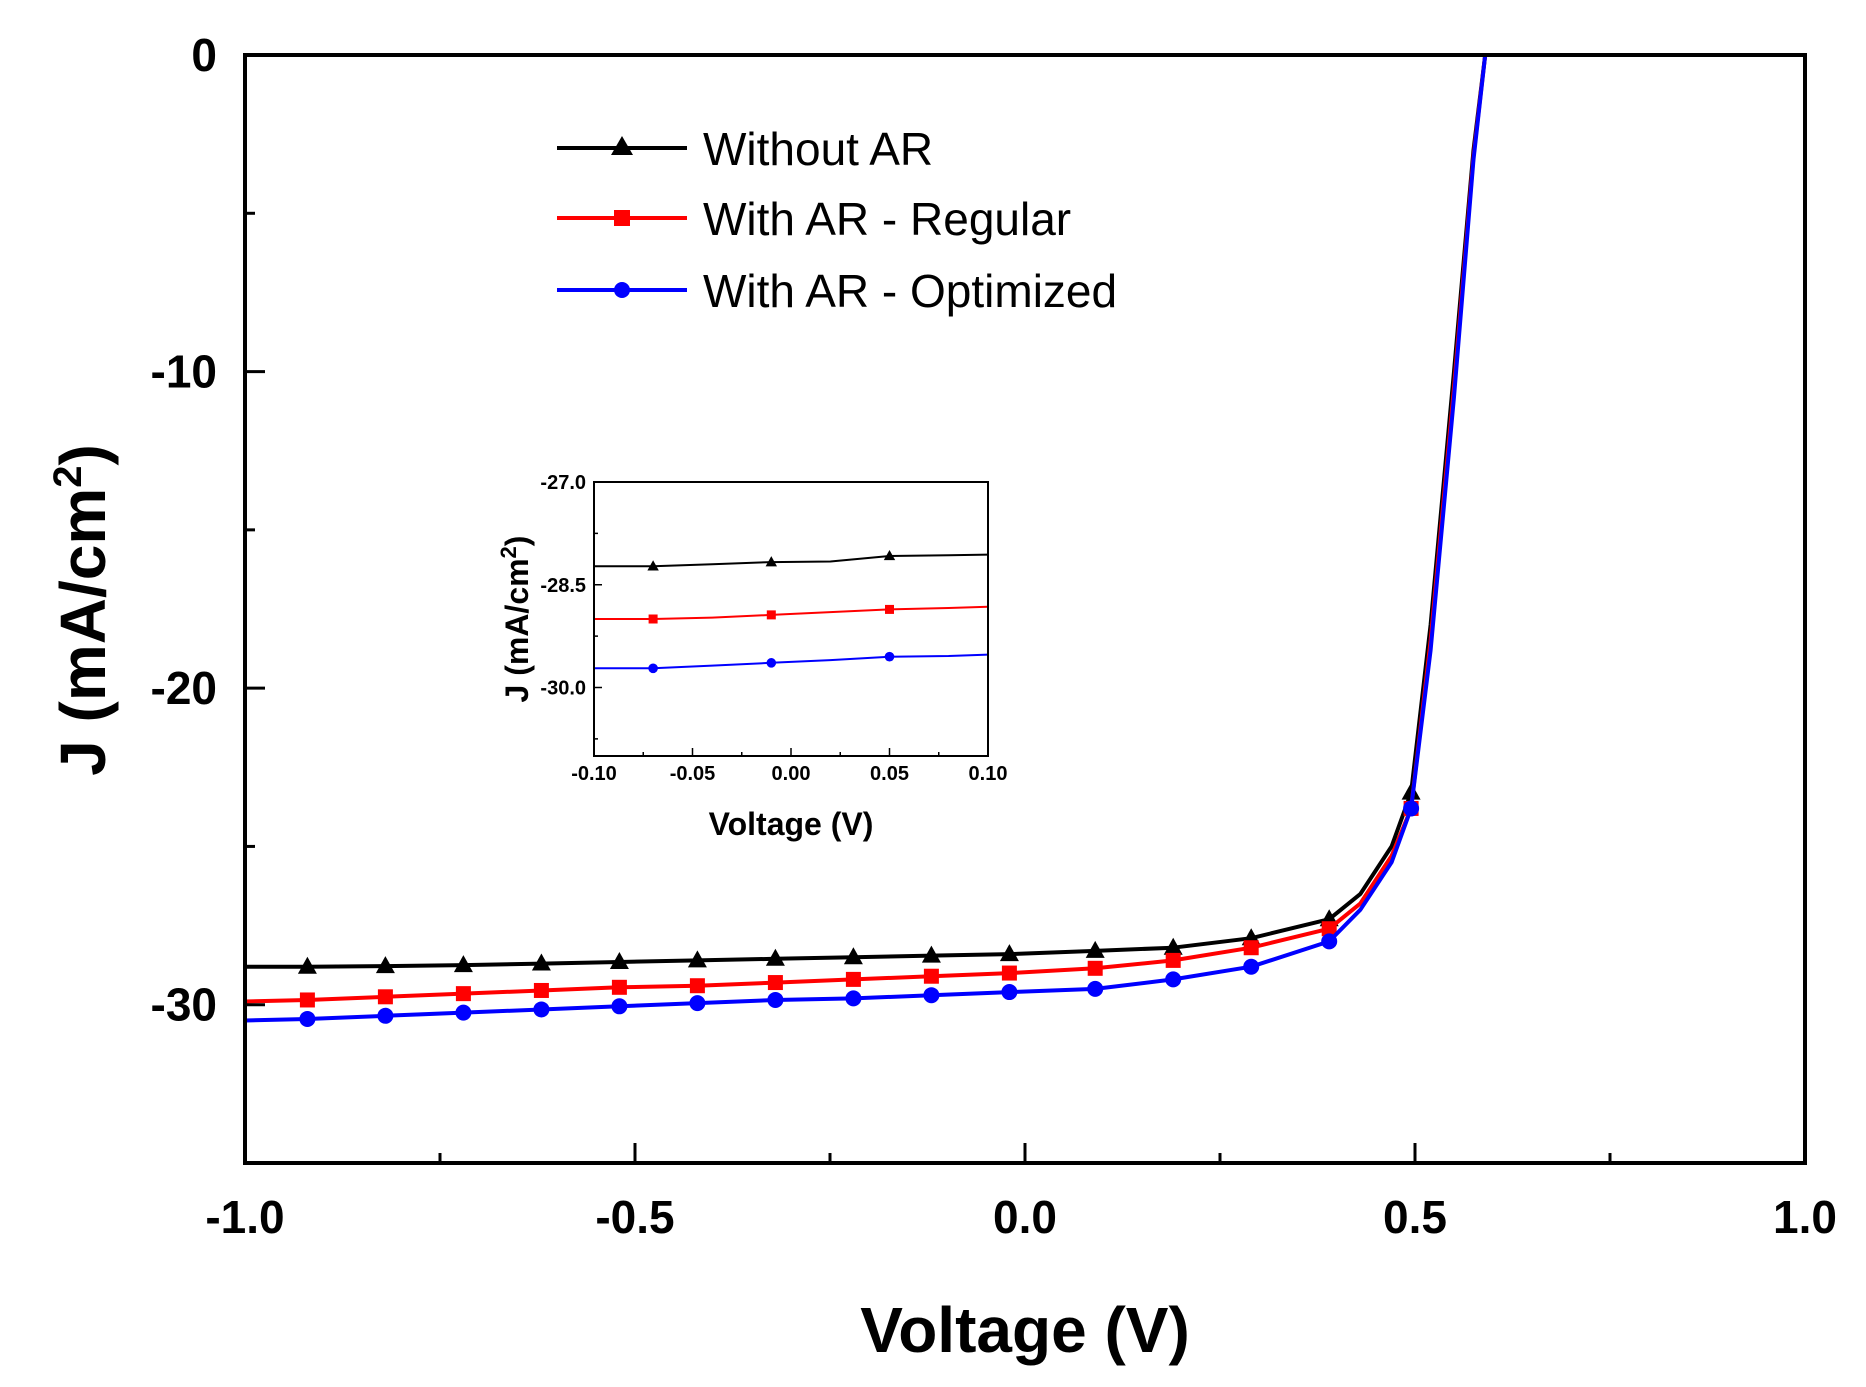 Image resolution: width=1866 pixels, height=1387 pixels. What do you see at coordinates (508, 552) in the screenshot?
I see `inset-y-axis-title-sup: 2` at bounding box center [508, 552].